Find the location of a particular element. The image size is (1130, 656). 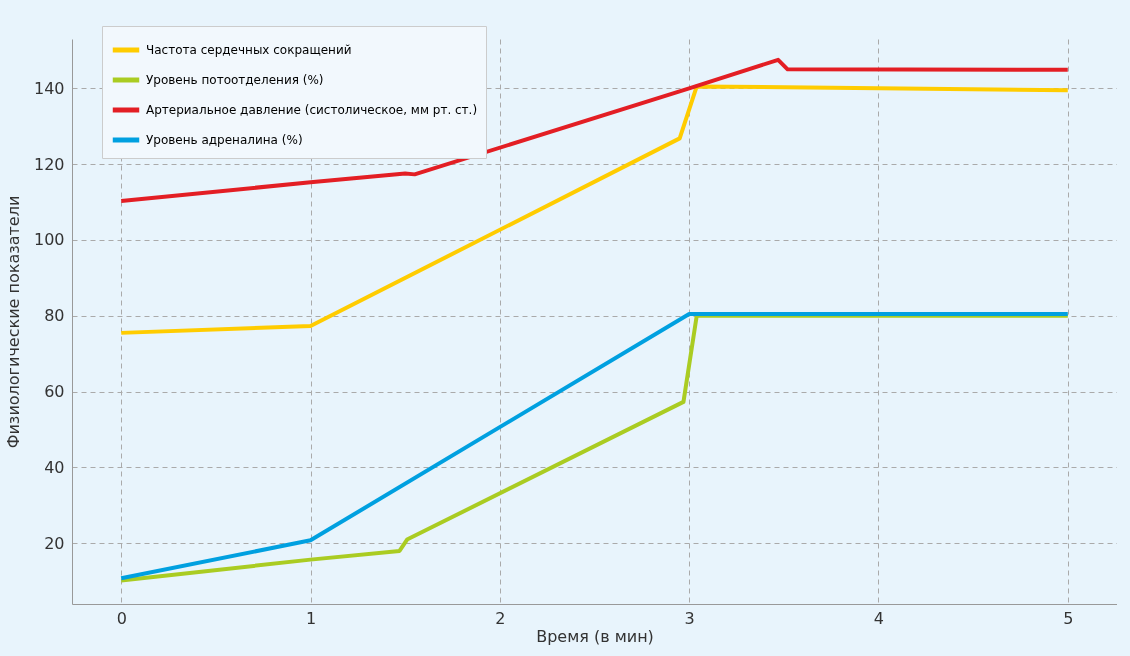

x-tick-label: 1 is located at coordinates (311, 618).